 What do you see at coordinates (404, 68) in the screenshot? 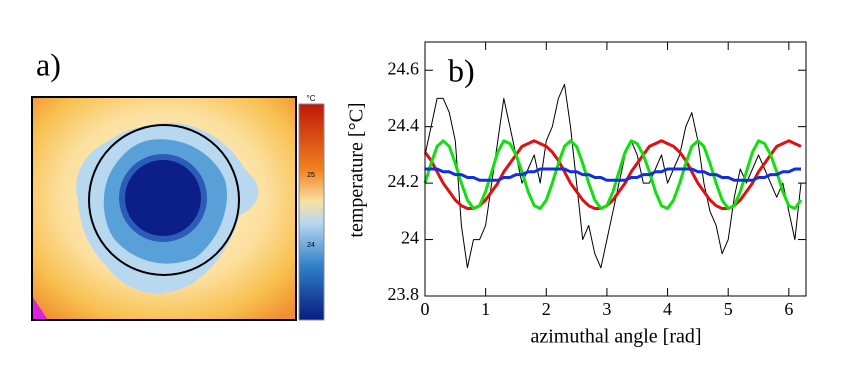
I see `y-tick-label: 24.6` at bounding box center [404, 68].